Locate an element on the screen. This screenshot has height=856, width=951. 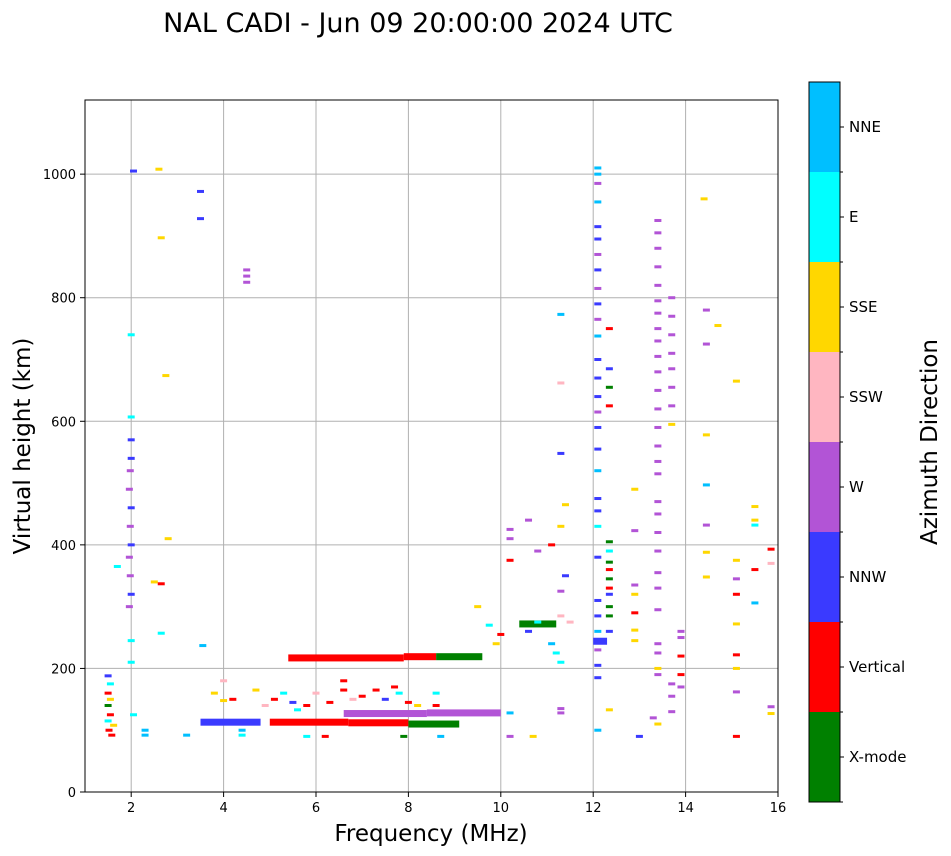
colorbar-tick-label: SSE is located at coordinates (863, 307).